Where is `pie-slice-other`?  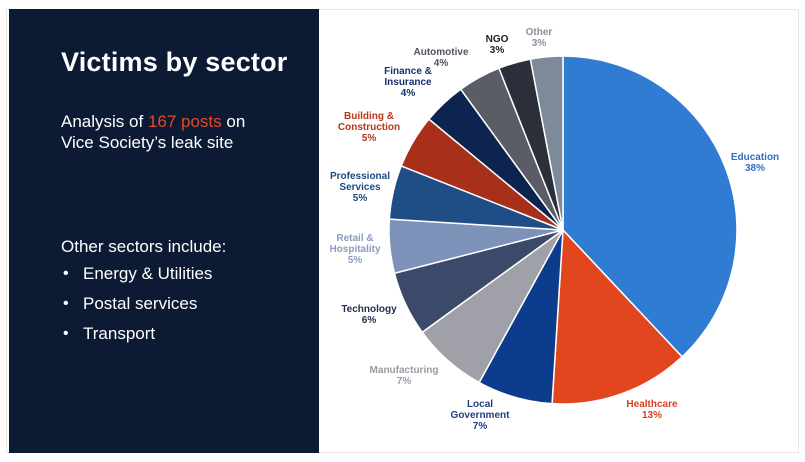
pie-slice-other is located at coordinates (546, 143).